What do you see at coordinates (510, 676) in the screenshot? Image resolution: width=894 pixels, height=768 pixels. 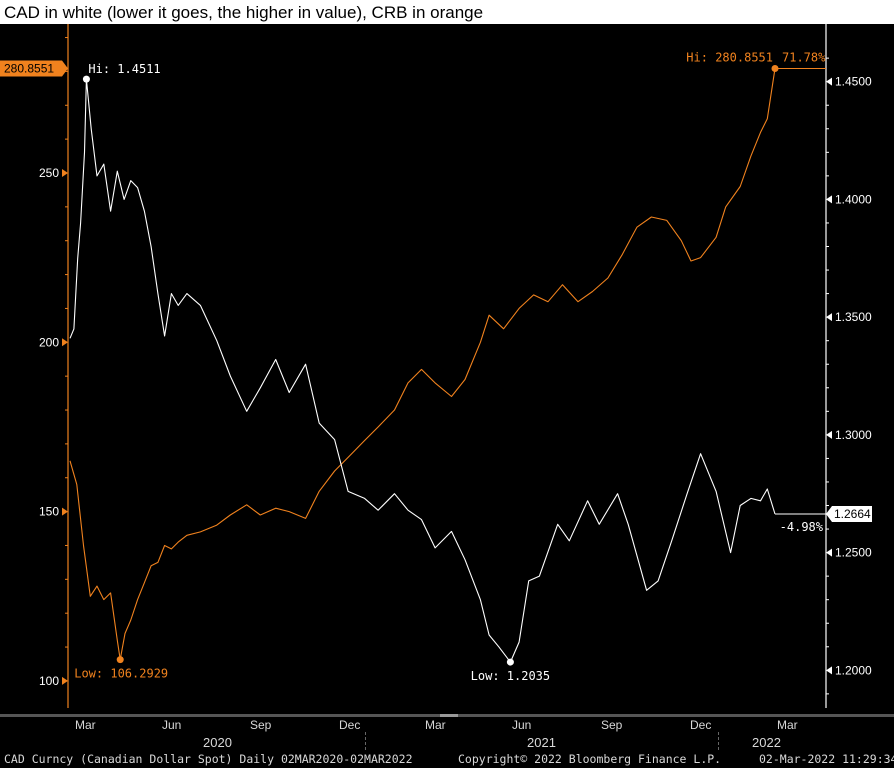 I see `cad-low-label: Low: 1.2035` at bounding box center [510, 676].